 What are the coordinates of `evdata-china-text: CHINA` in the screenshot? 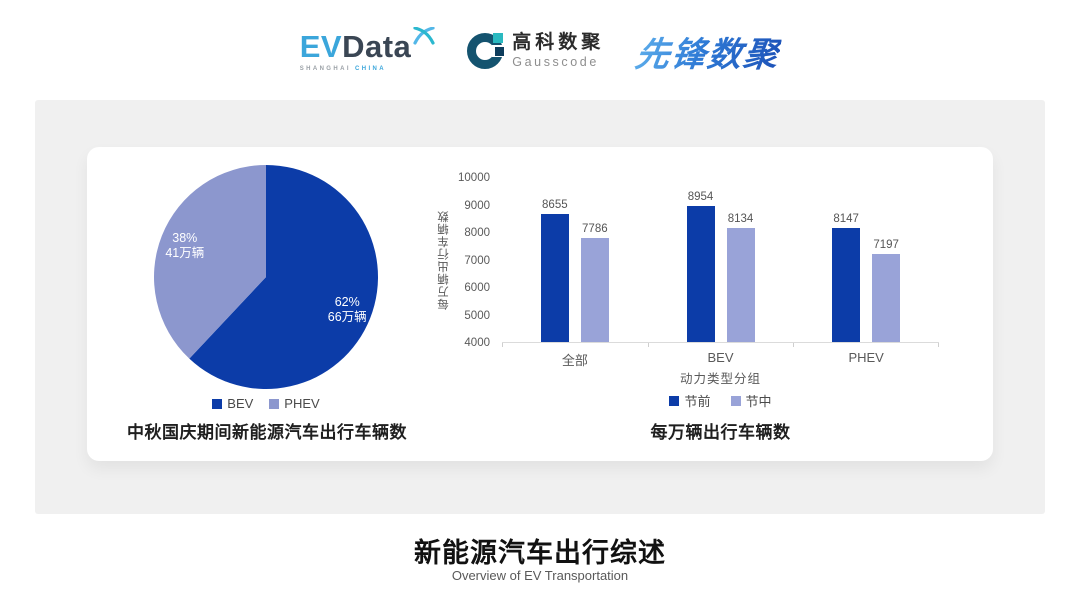 It's located at (370, 68).